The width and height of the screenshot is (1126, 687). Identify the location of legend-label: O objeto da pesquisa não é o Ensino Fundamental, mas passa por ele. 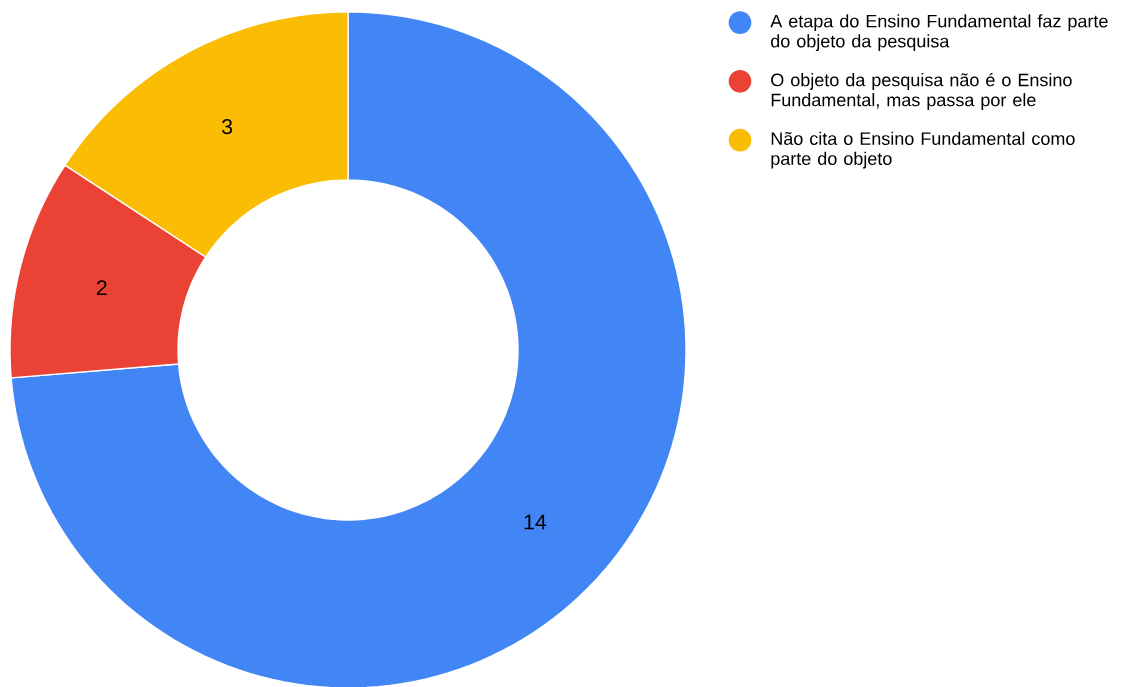
(921, 91).